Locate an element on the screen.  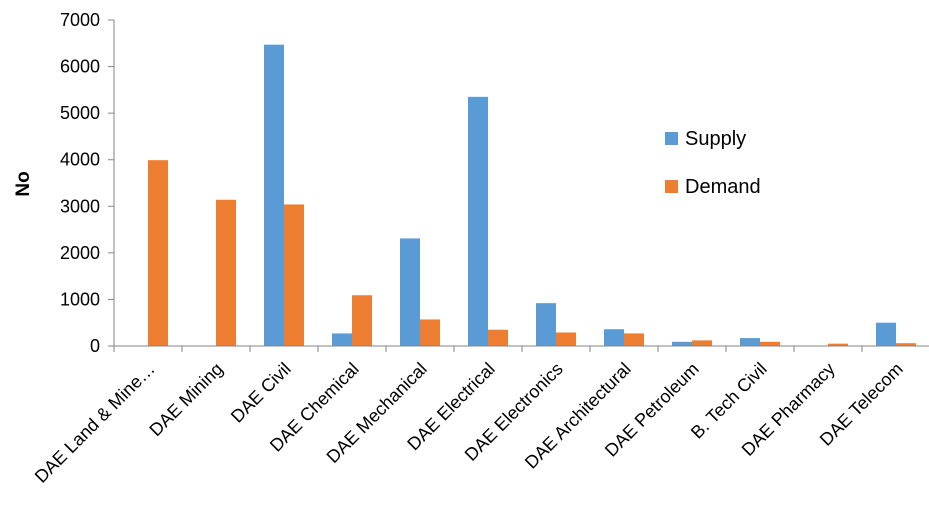
y-axis-title: No is located at coordinates (23, 183).